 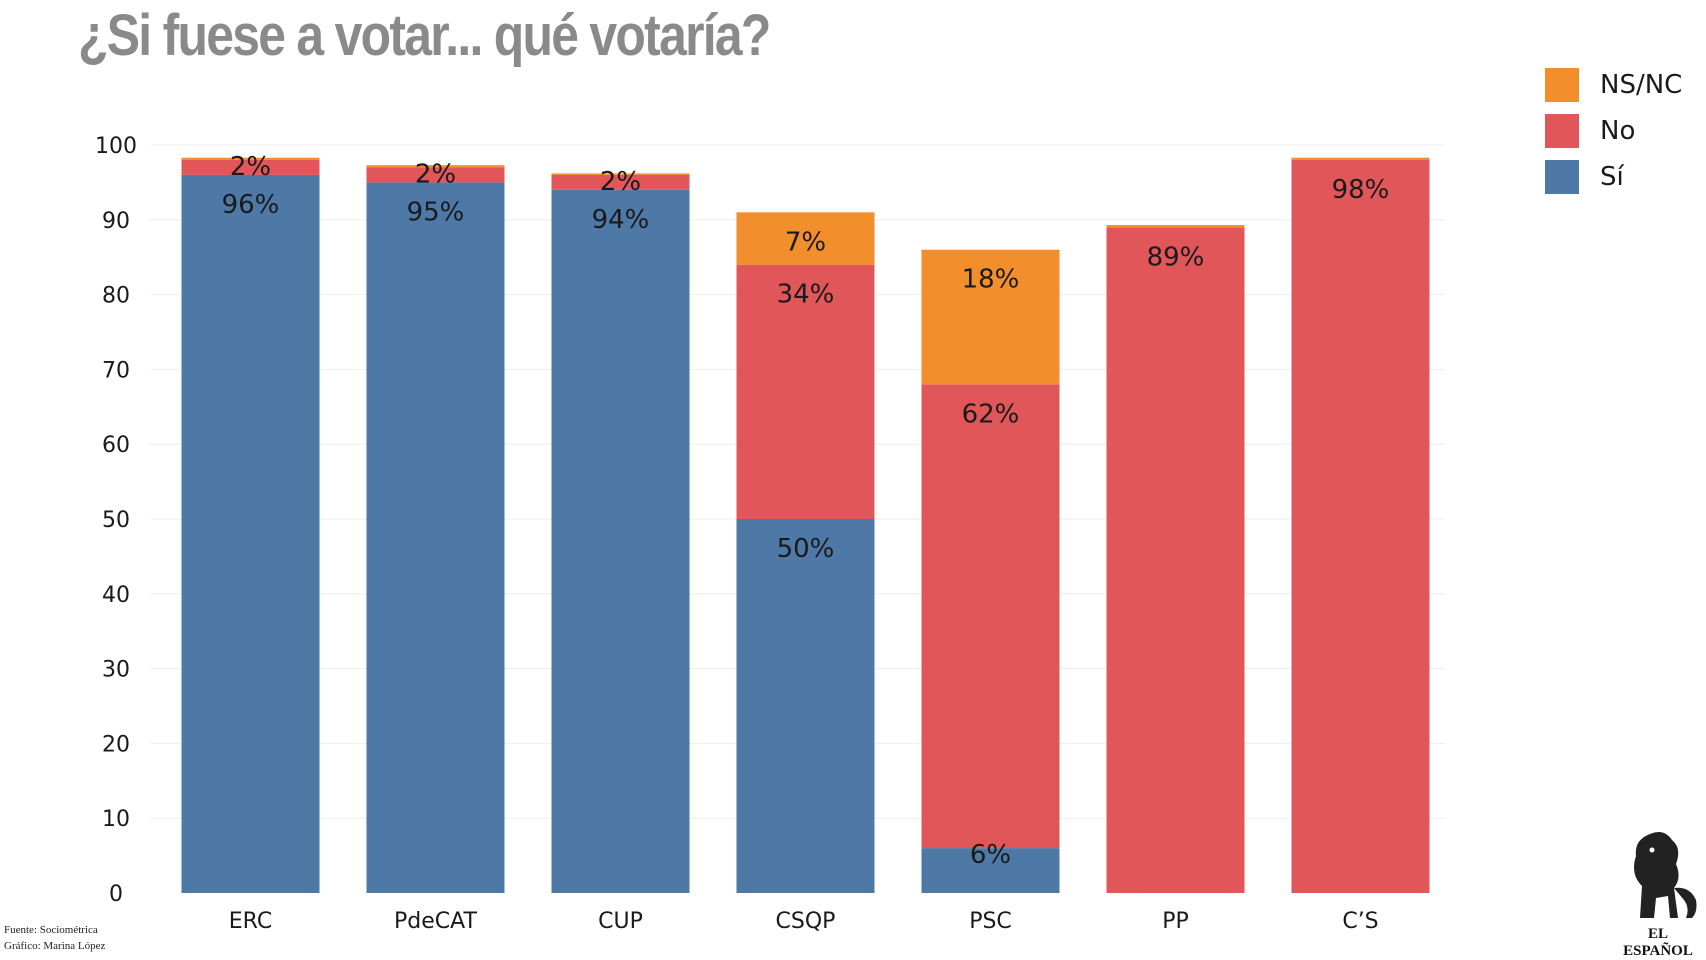 I want to click on y-tick-label: 80, so click(x=116, y=296).